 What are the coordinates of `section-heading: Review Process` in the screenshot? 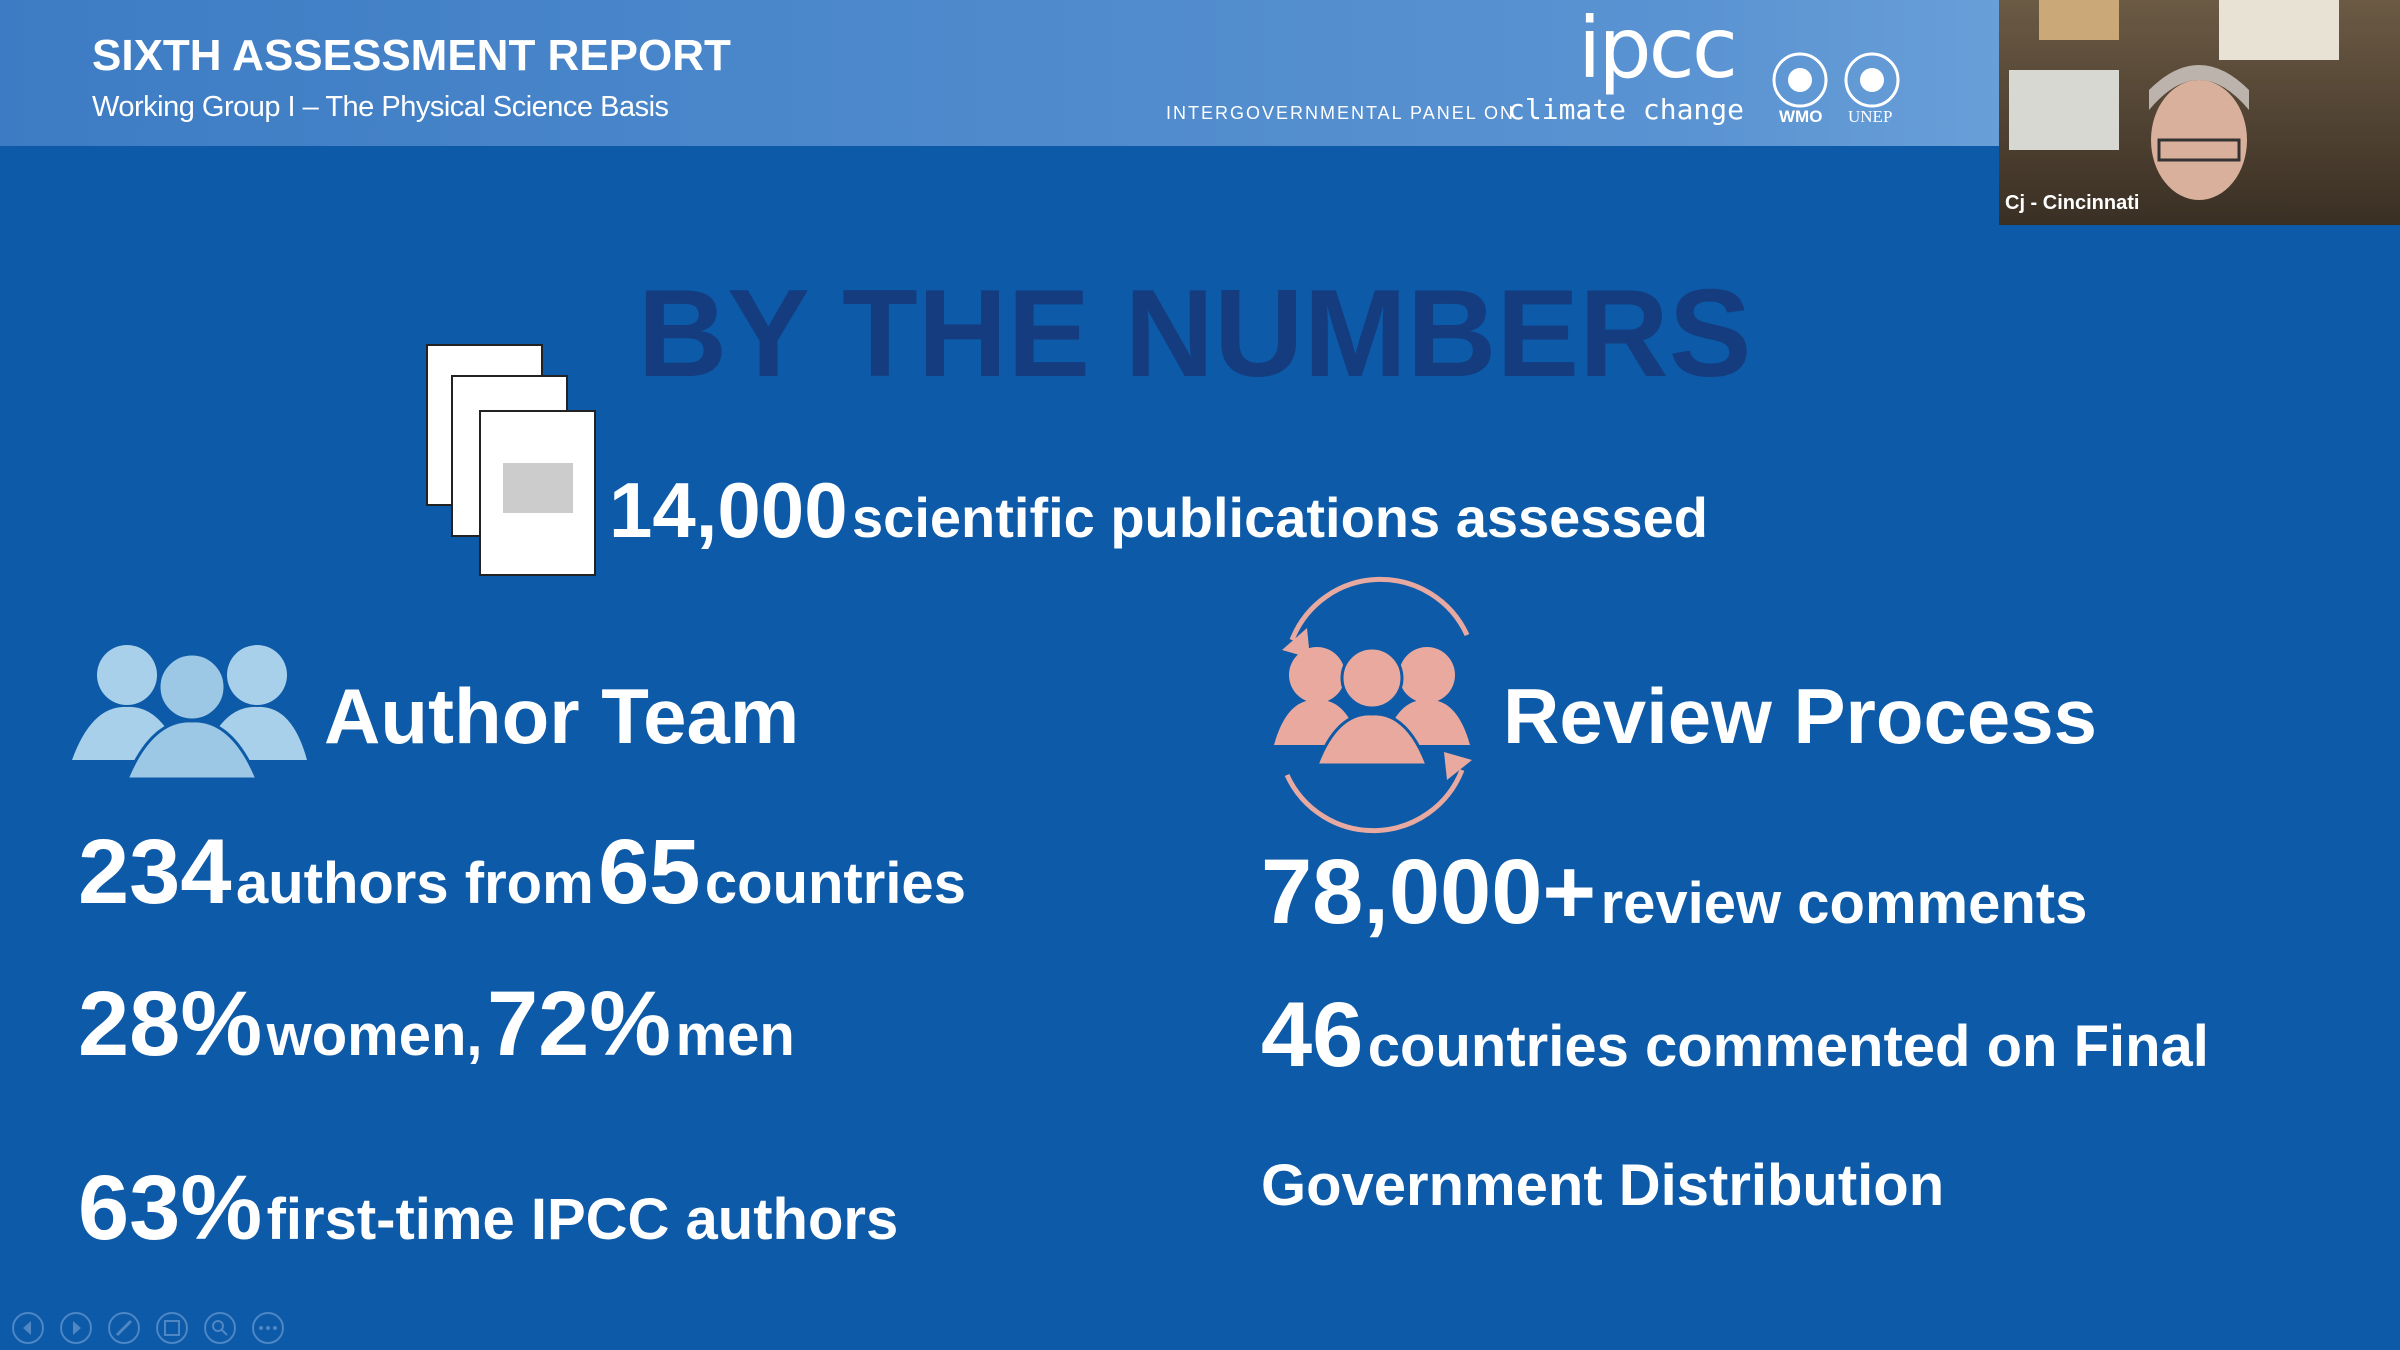 It's located at (1800, 716).